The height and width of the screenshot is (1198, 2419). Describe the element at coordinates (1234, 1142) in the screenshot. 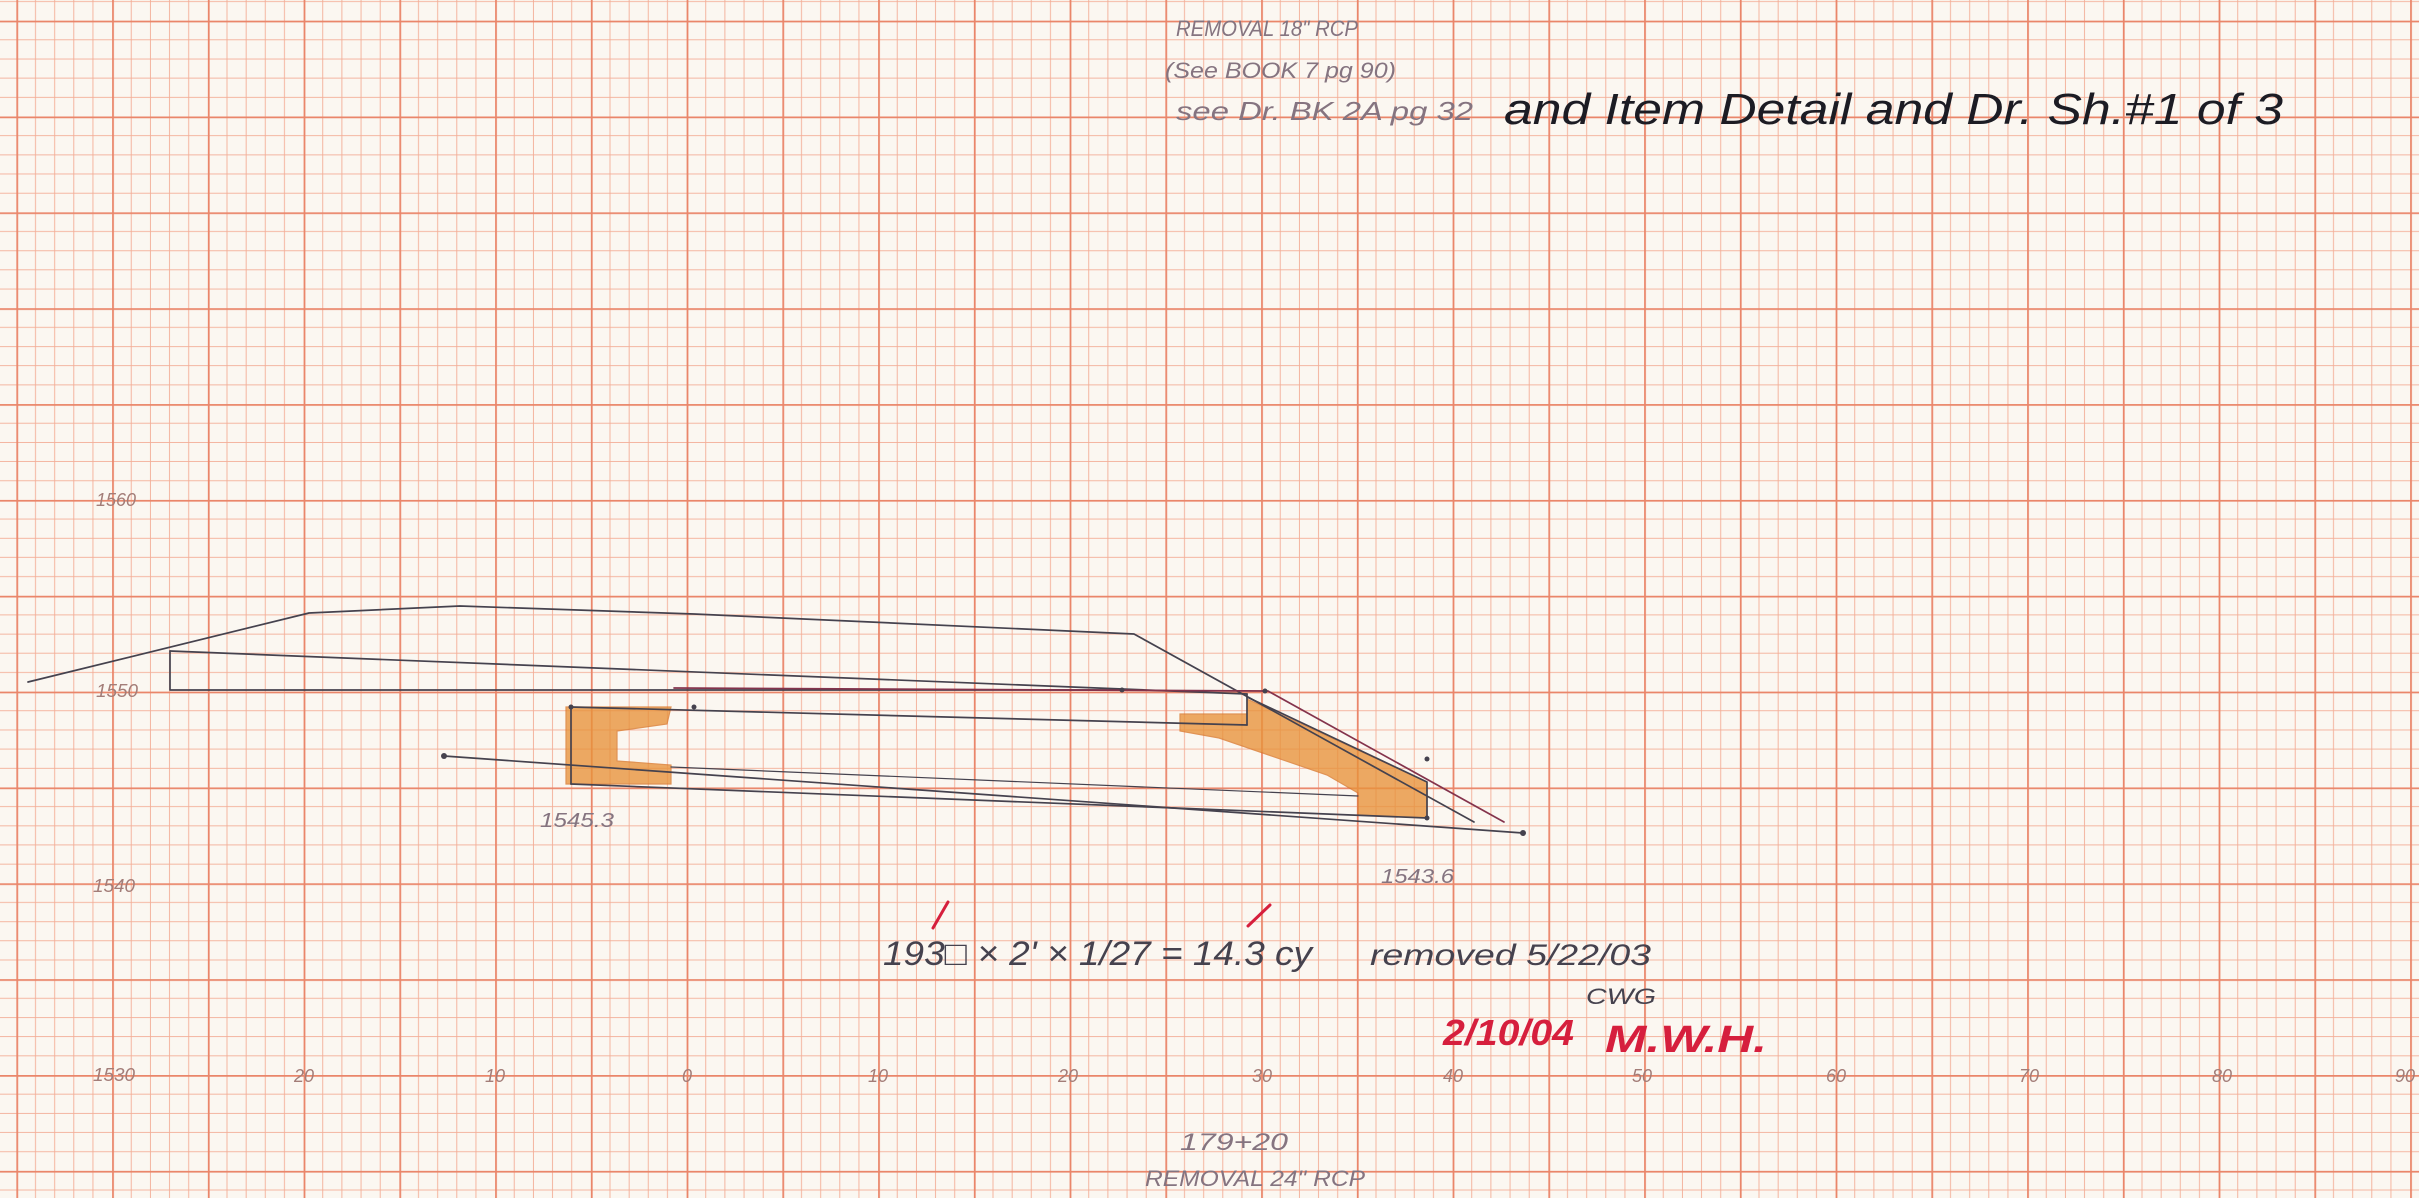

I see `station-label: 179+20` at that location.